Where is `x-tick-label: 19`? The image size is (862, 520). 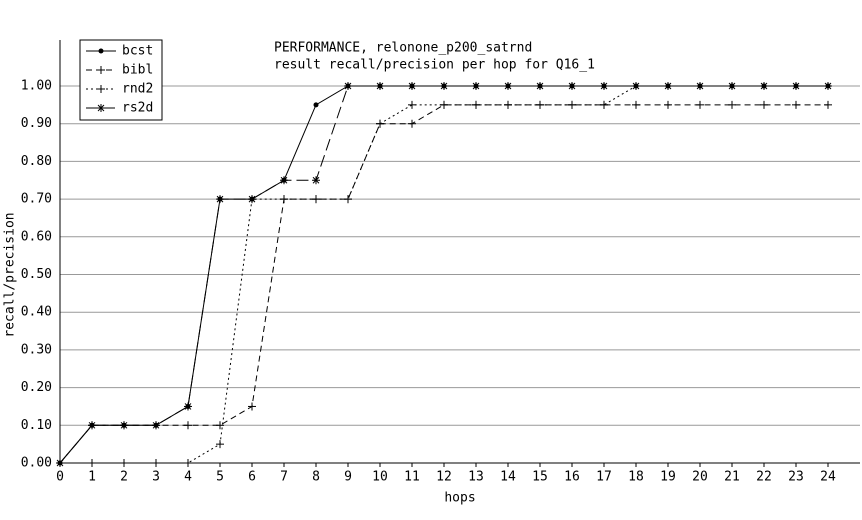 x-tick-label: 19 is located at coordinates (668, 477).